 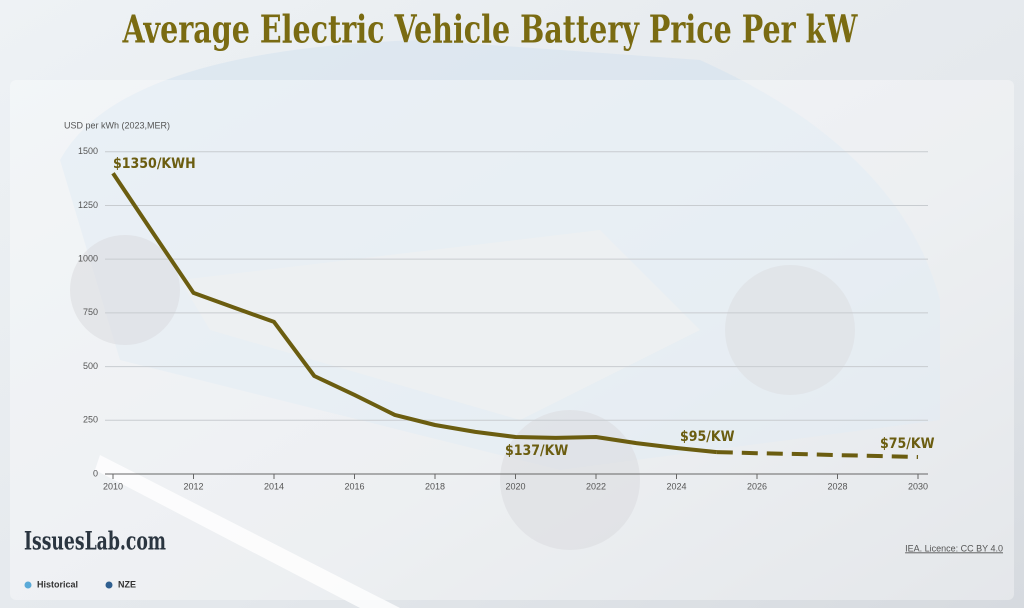 What do you see at coordinates (95, 473) in the screenshot?
I see `y-tick-label: 0` at bounding box center [95, 473].